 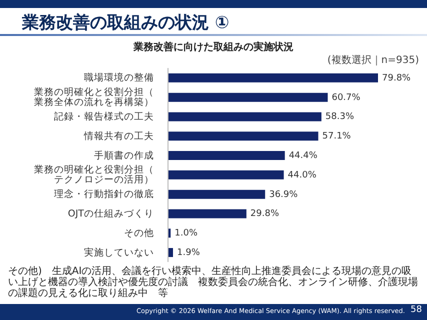 What do you see at coordinates (373, 60) in the screenshot?
I see `text: (複数選択｜n=935)` at bounding box center [373, 60].